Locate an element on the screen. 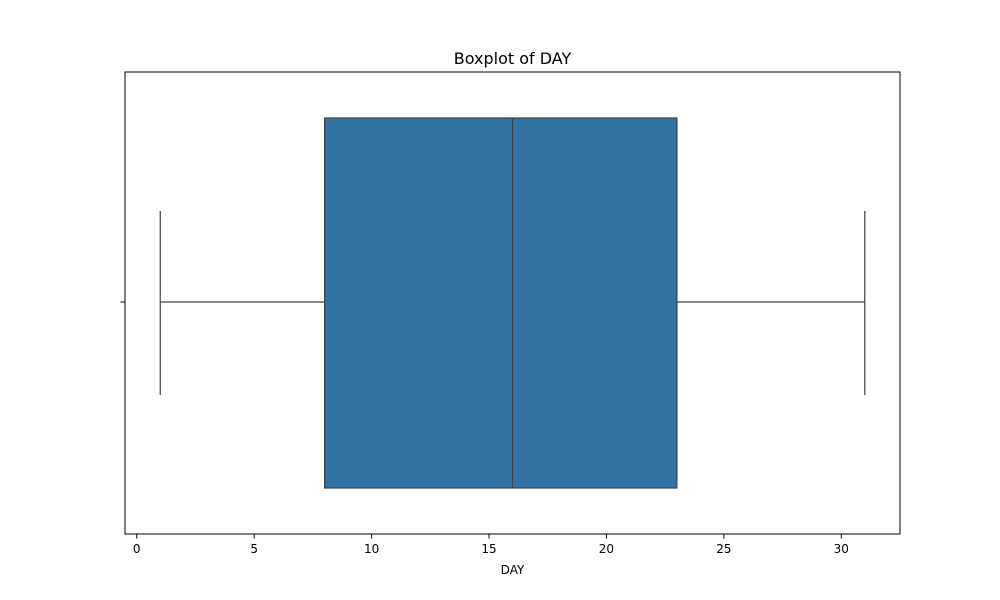  x-axis-label: DAY is located at coordinates (513, 570).